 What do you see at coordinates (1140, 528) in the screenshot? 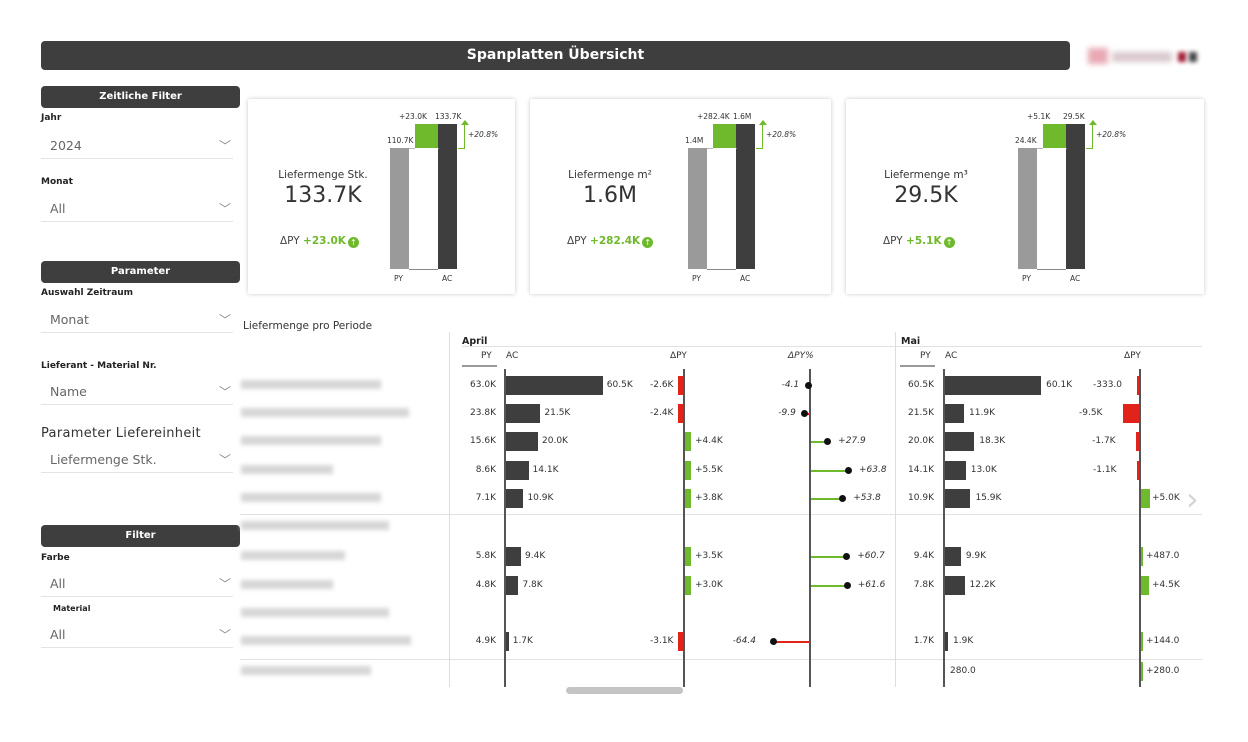
I see `dpy-axis-mai` at bounding box center [1140, 528].